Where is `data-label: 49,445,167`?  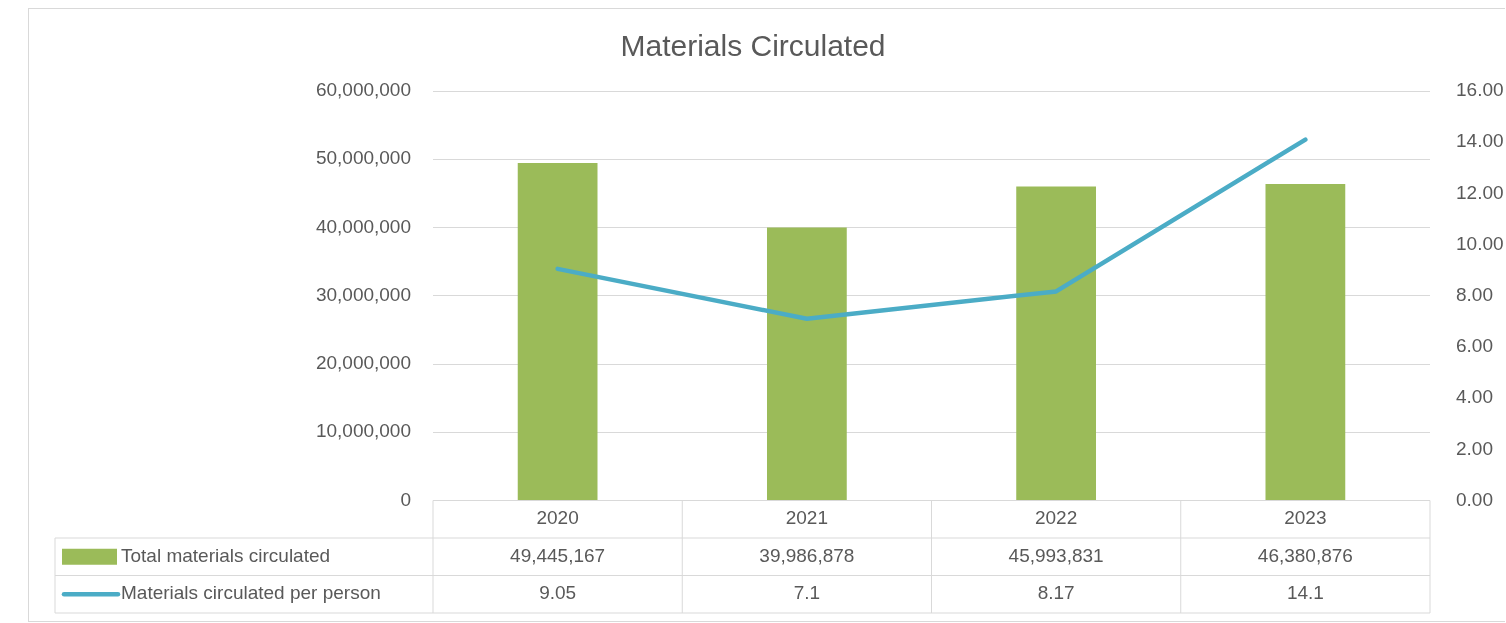 data-label: 49,445,167 is located at coordinates (558, 555).